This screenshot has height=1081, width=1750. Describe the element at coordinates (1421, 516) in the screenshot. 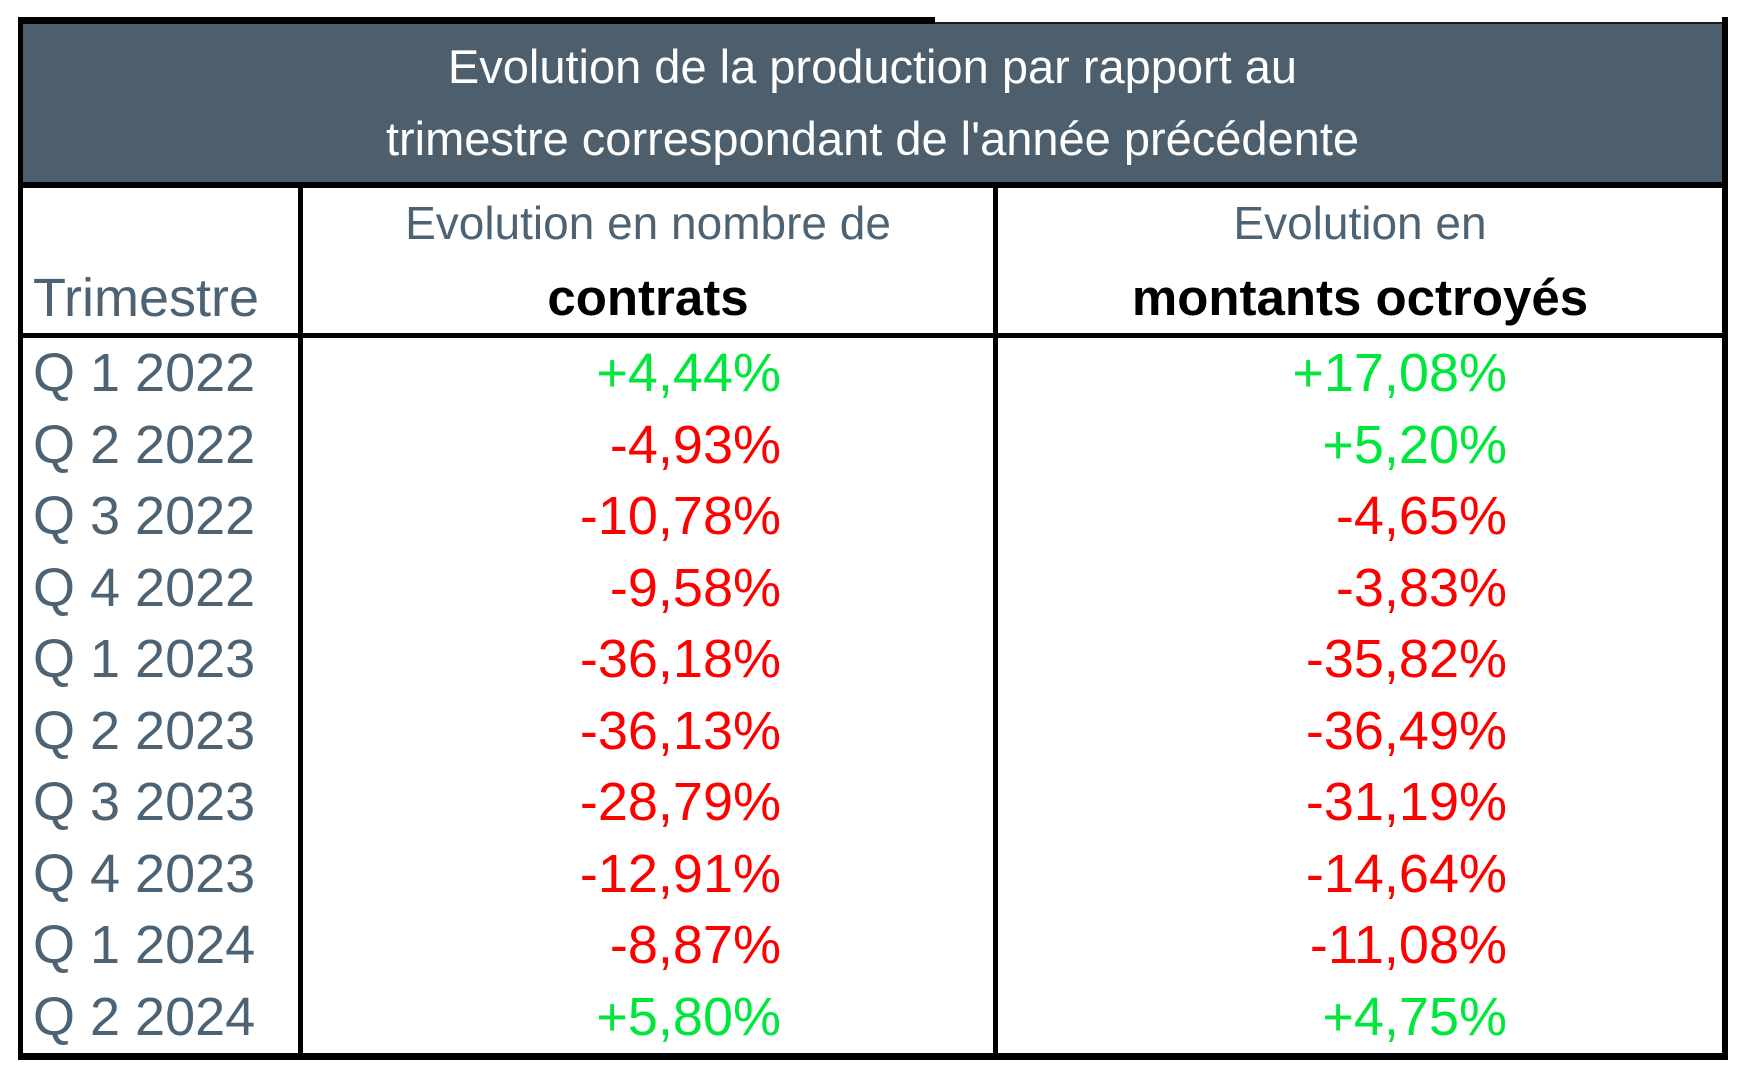

I see `amounts-evolution-value: -4,65%` at that location.